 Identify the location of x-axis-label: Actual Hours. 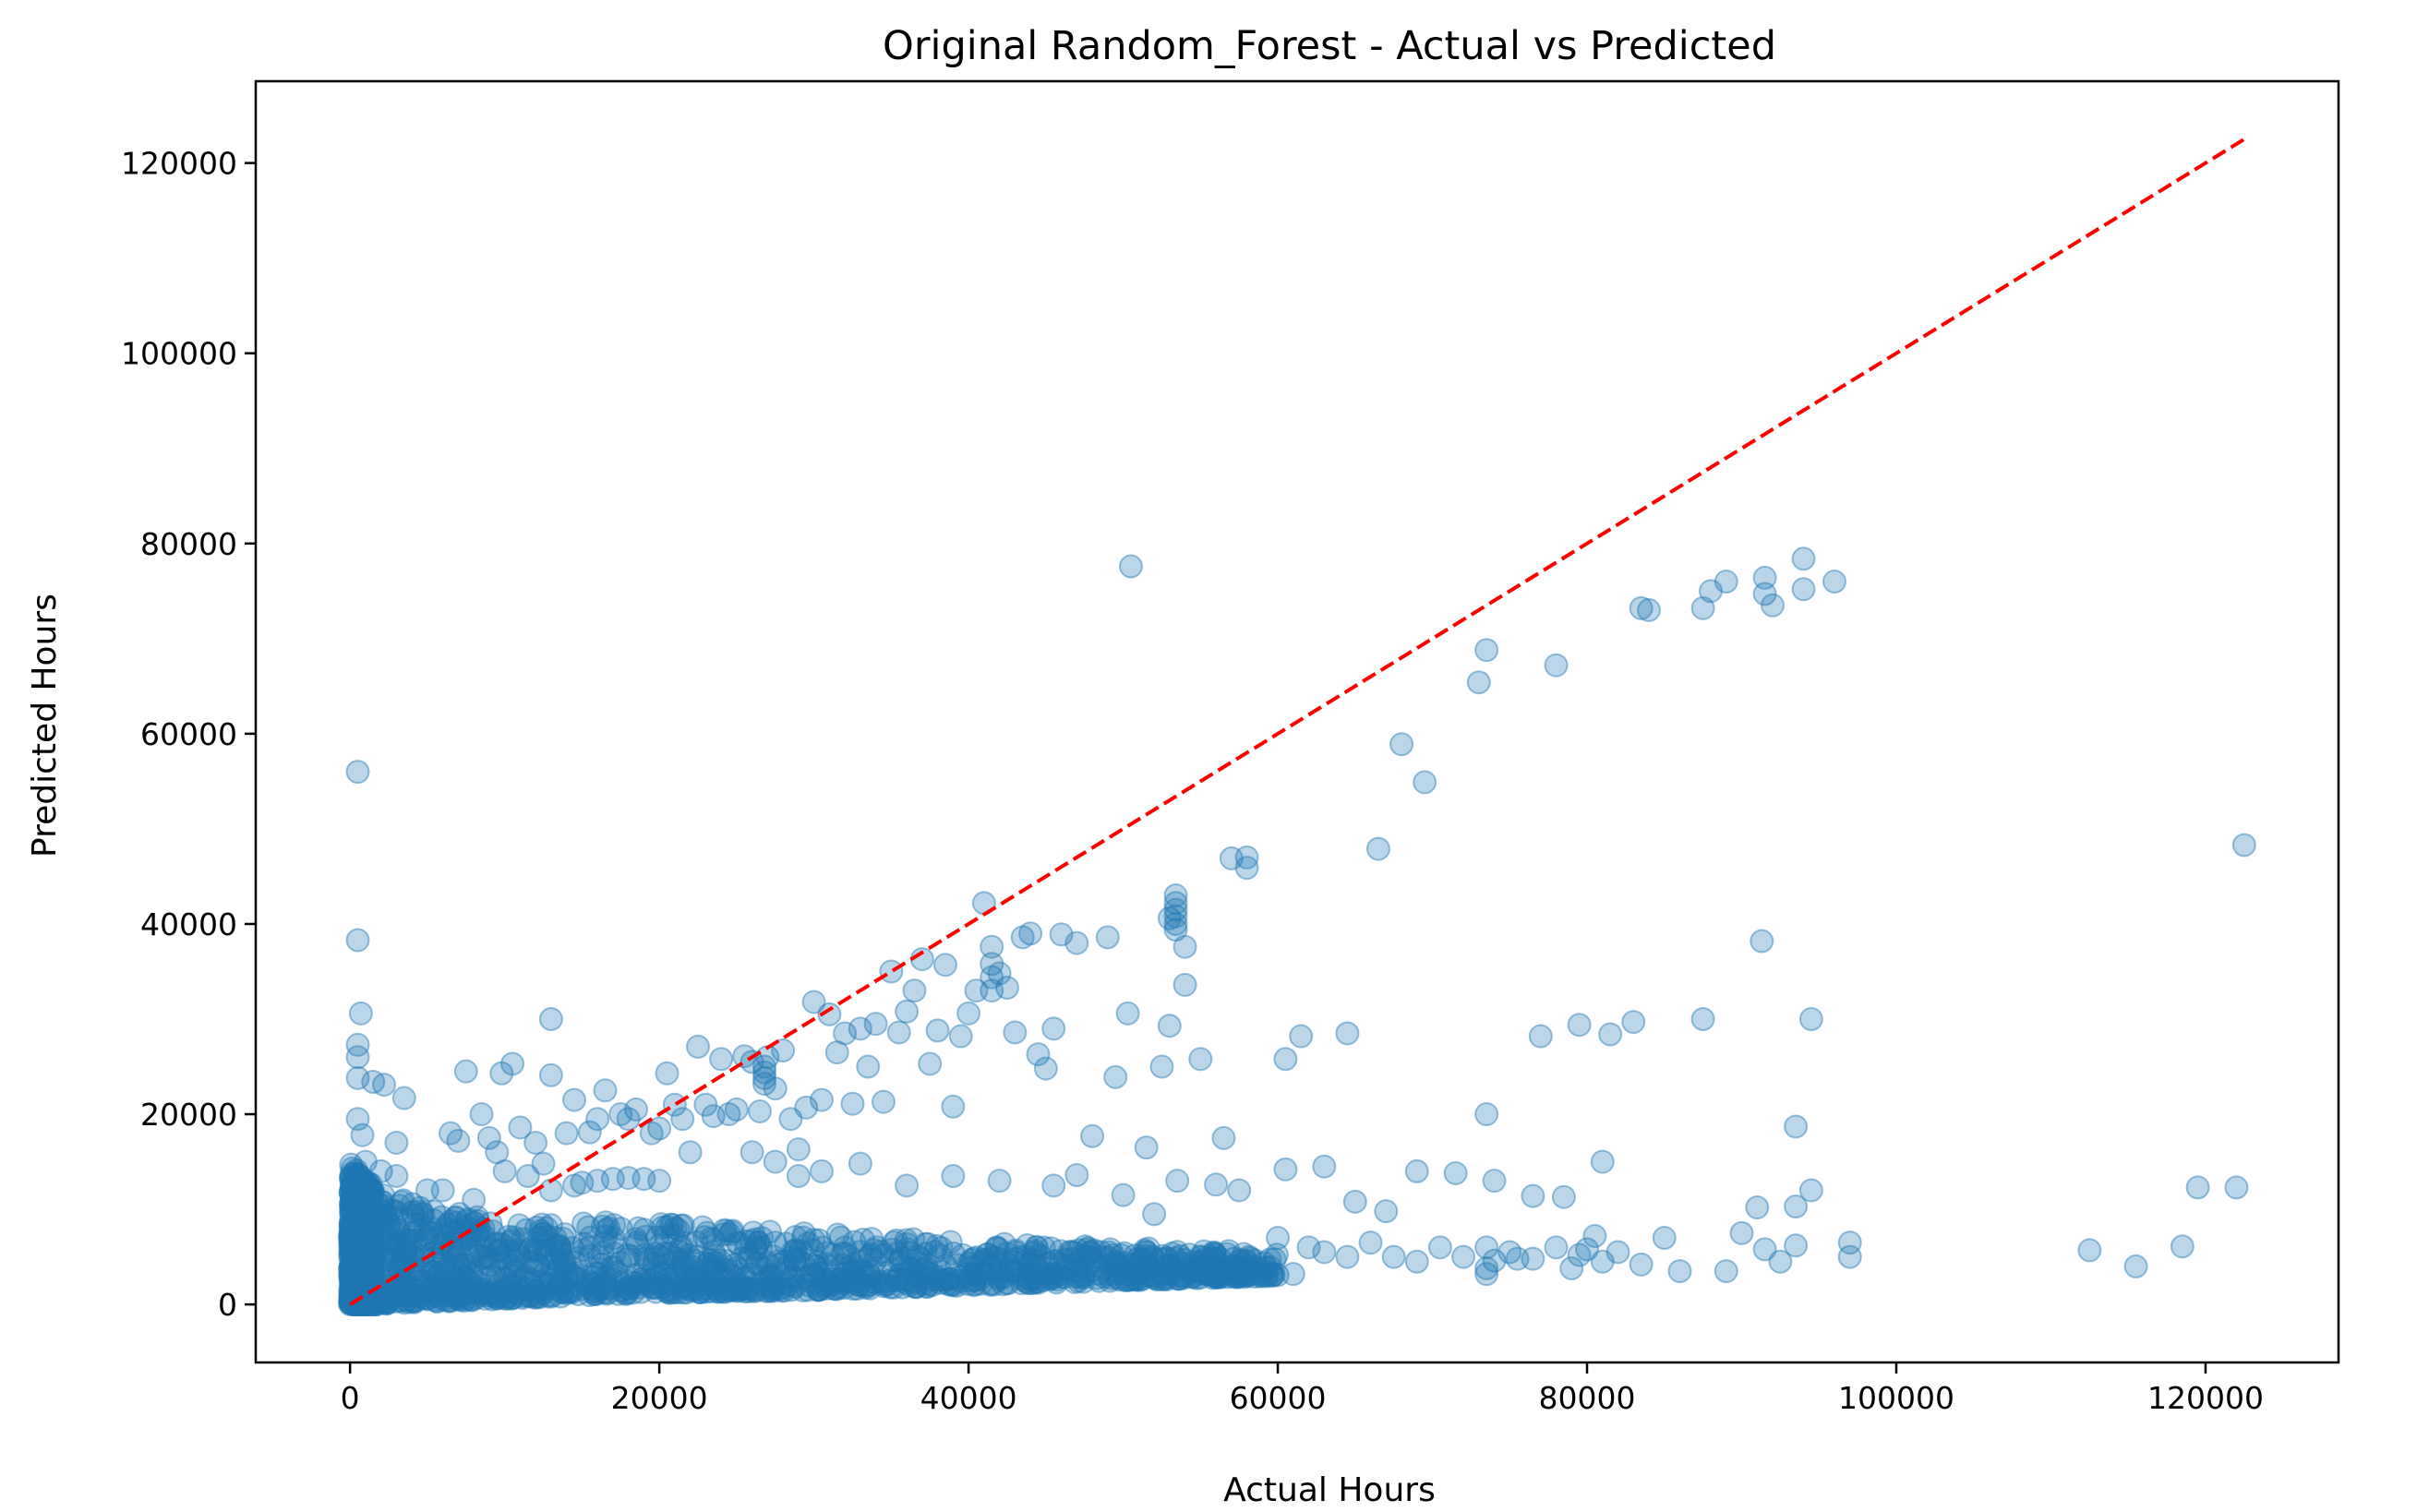
(1329, 1490).